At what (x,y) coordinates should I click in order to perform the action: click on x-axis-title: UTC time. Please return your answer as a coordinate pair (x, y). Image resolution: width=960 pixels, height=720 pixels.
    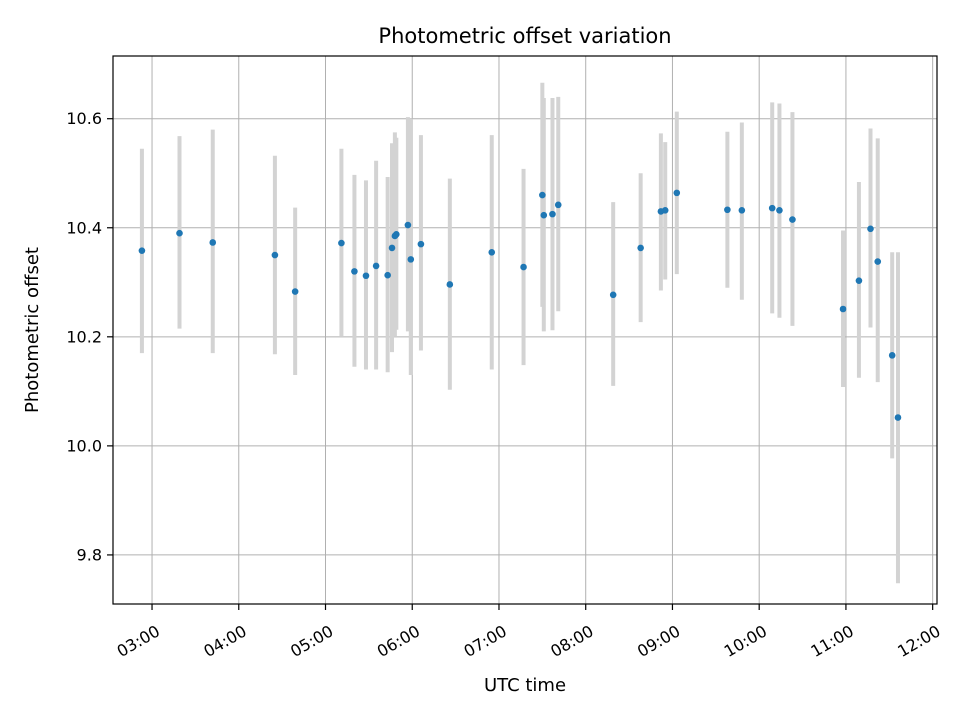
    Looking at the image, I should click on (525, 685).